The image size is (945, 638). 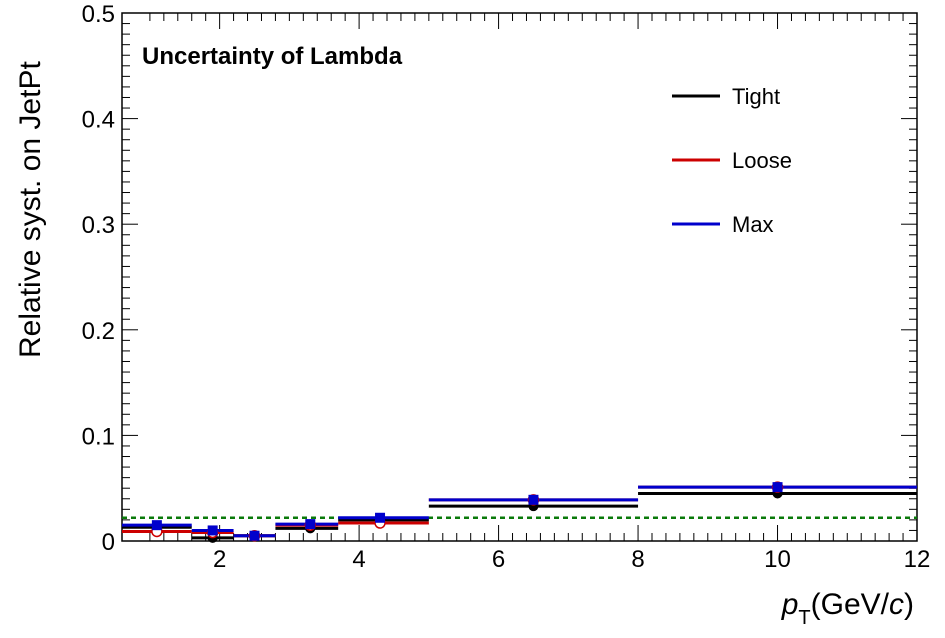 What do you see at coordinates (753, 224) in the screenshot?
I see `legend-label-max: Max` at bounding box center [753, 224].